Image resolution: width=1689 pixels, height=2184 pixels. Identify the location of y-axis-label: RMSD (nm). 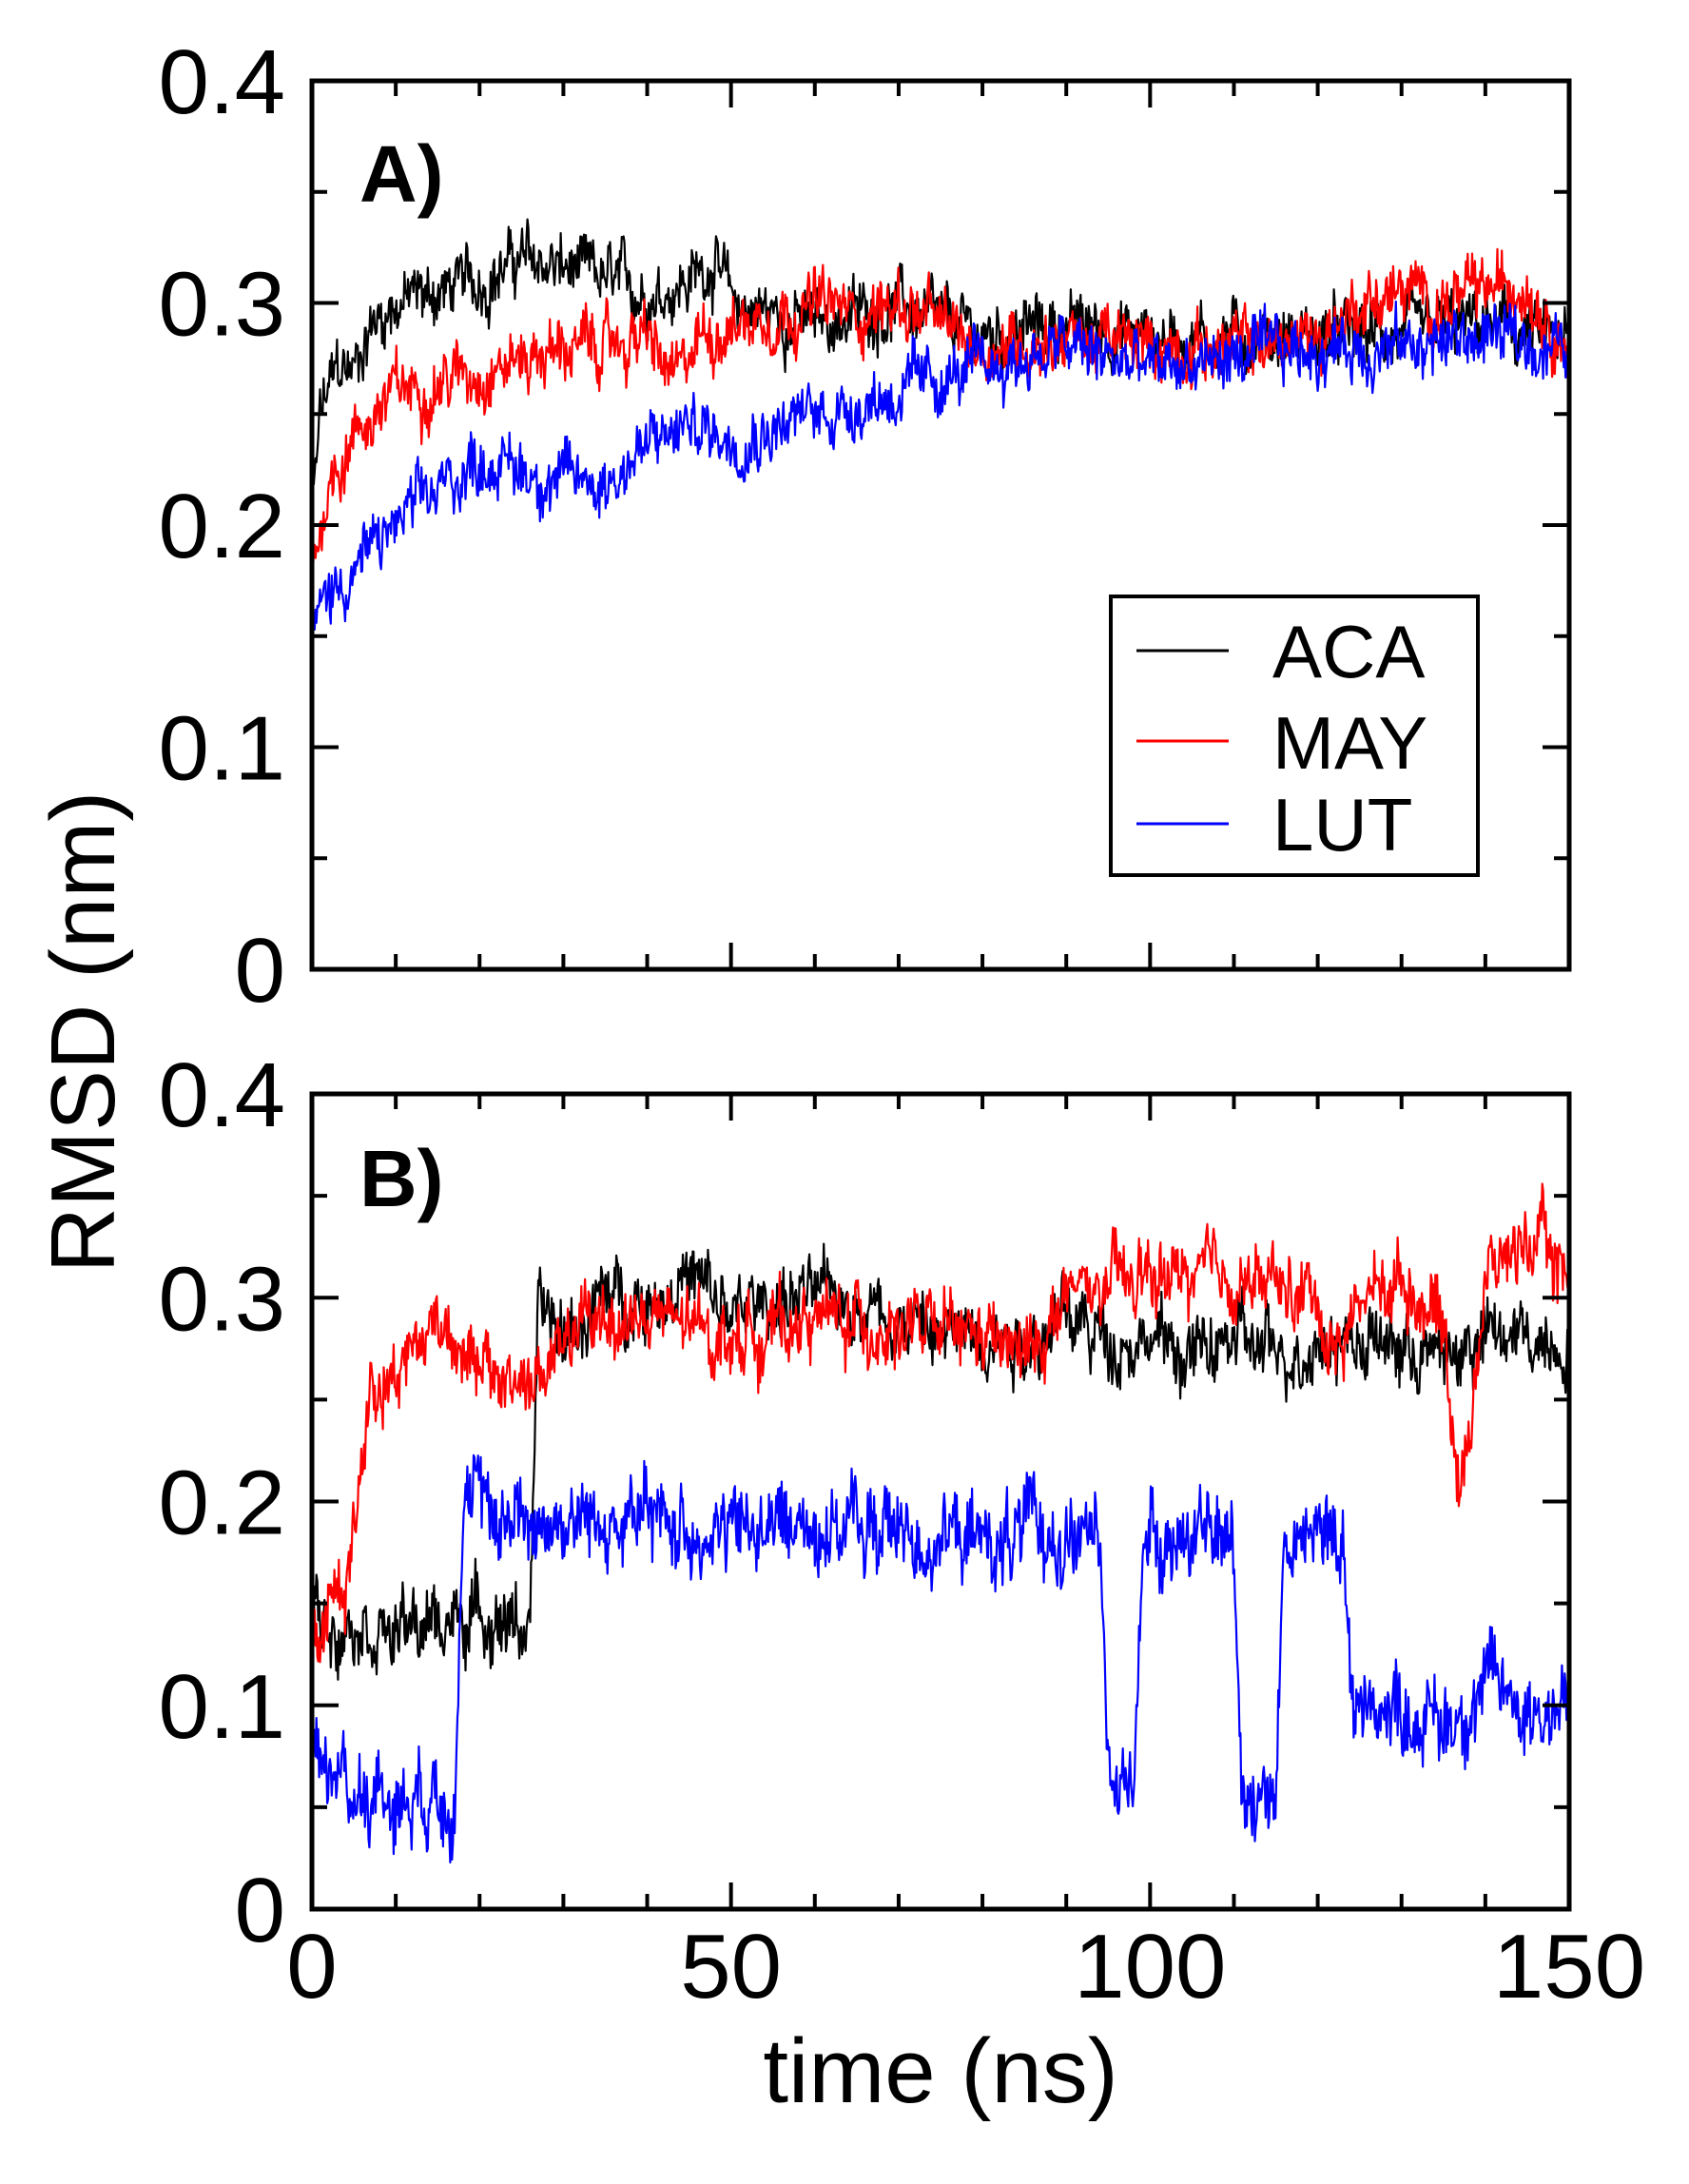
(83, 1032).